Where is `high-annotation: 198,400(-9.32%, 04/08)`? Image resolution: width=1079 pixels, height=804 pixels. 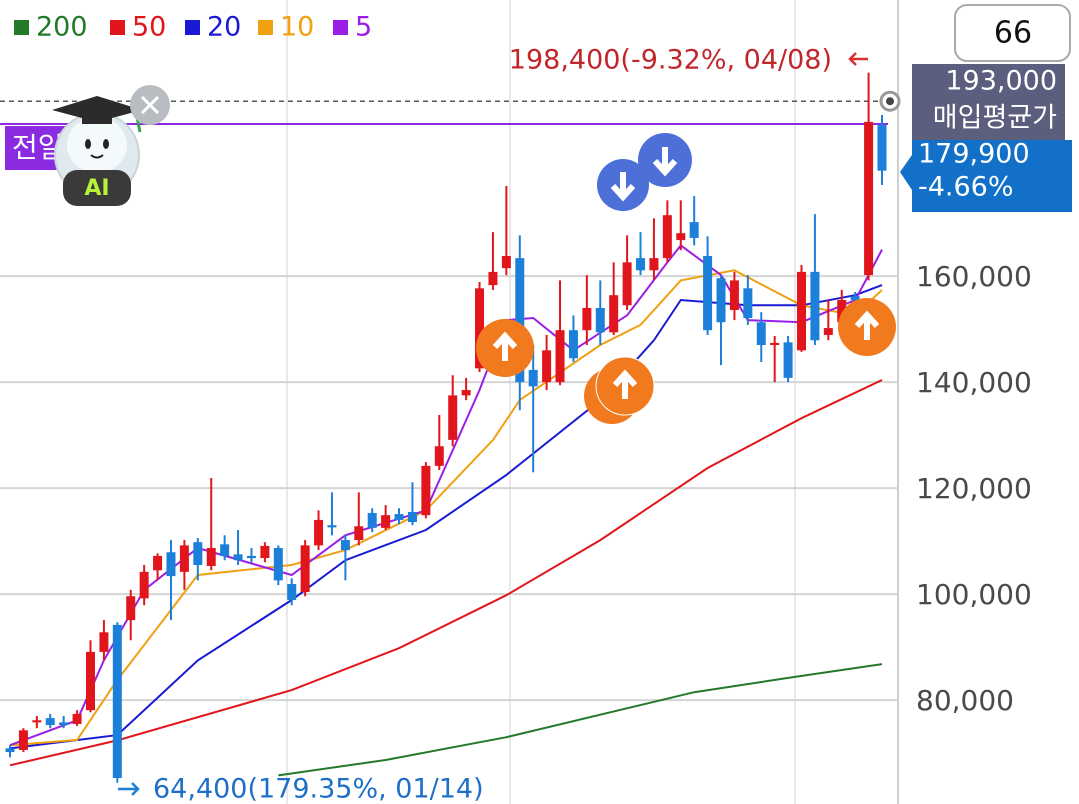 high-annotation: 198,400(-9.32%, 04/08) is located at coordinates (670, 60).